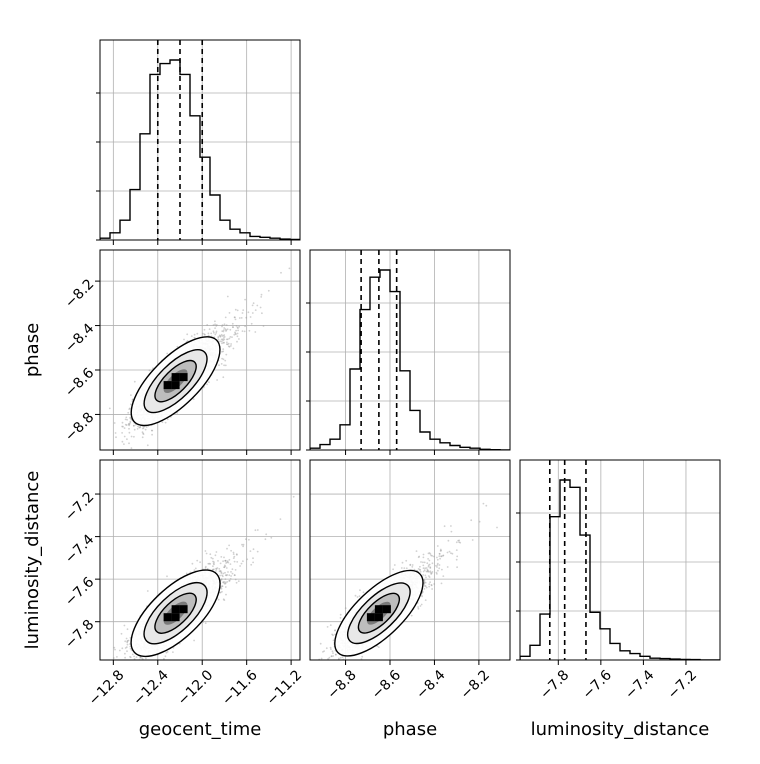 Image resolution: width=760 pixels, height=764 pixels. What do you see at coordinates (197, 570) in the screenshot?
I see `joint-panel-geocent_time-luminosity_distance` at bounding box center [197, 570].